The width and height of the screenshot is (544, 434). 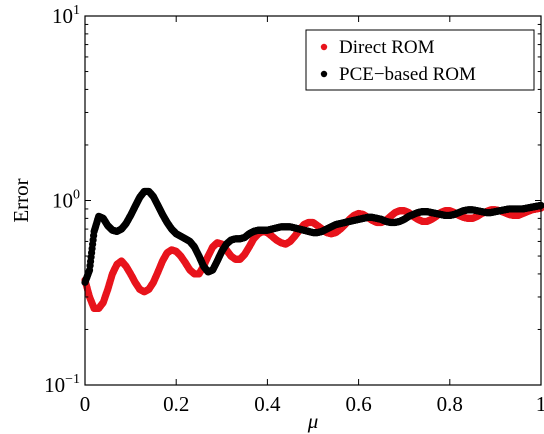 I want to click on y-tick-label: 10⁰, so click(x=66, y=200).